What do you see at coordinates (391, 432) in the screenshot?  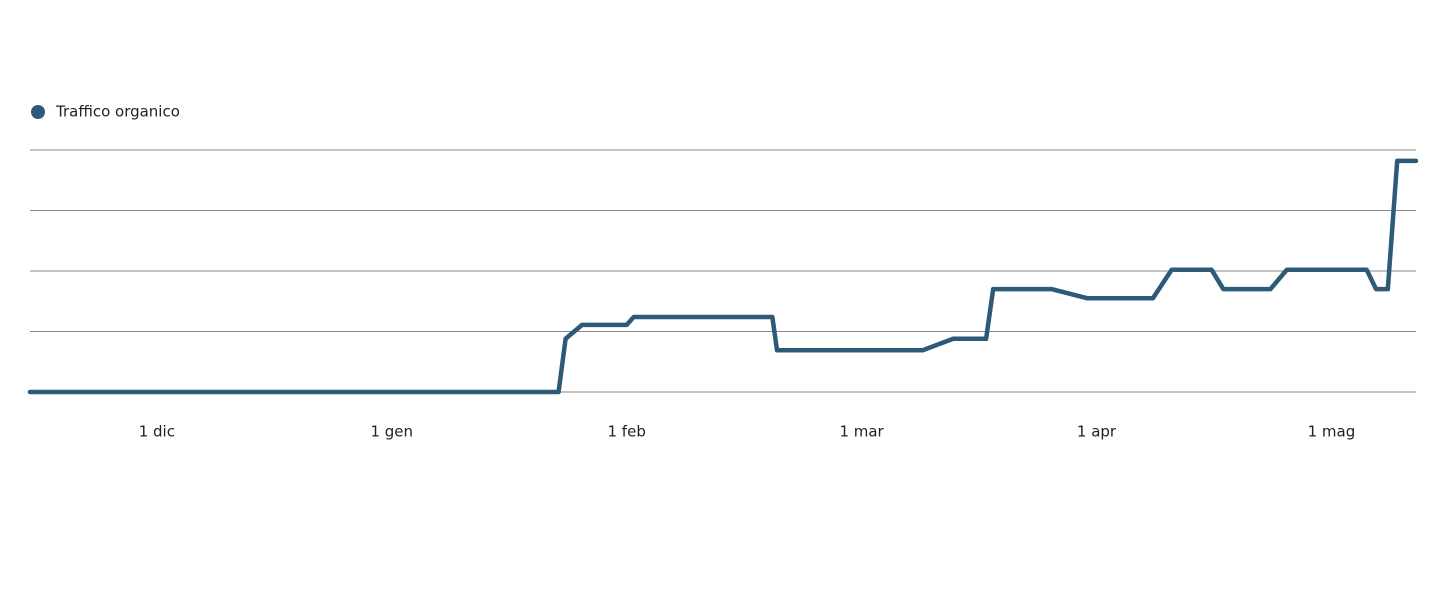 I see `x-tick-label: 1 gen` at bounding box center [391, 432].